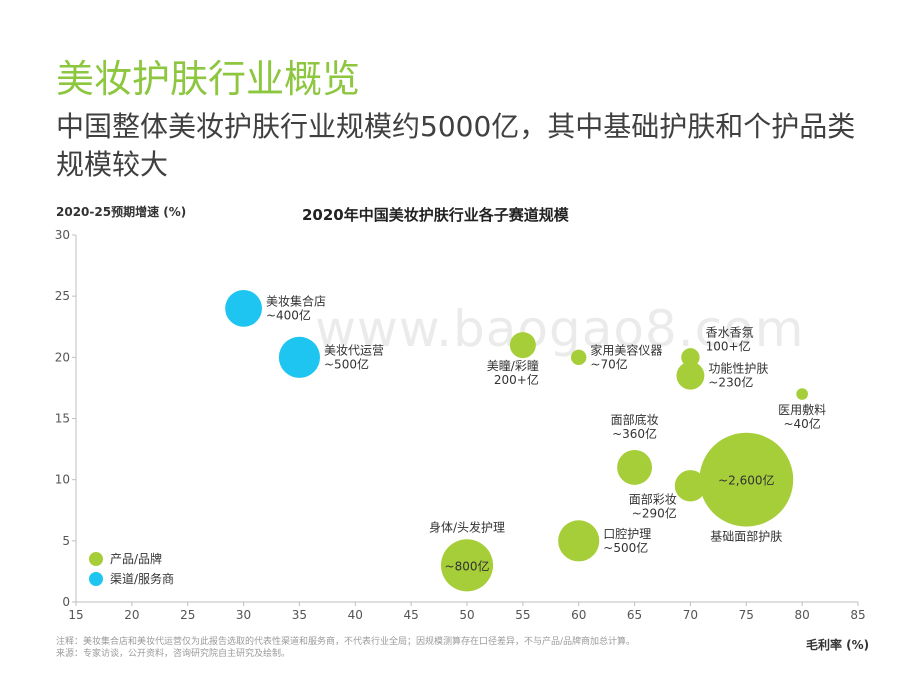 The height and width of the screenshot is (690, 920). I want to click on bubble-size-label: ~40亿, so click(801, 423).